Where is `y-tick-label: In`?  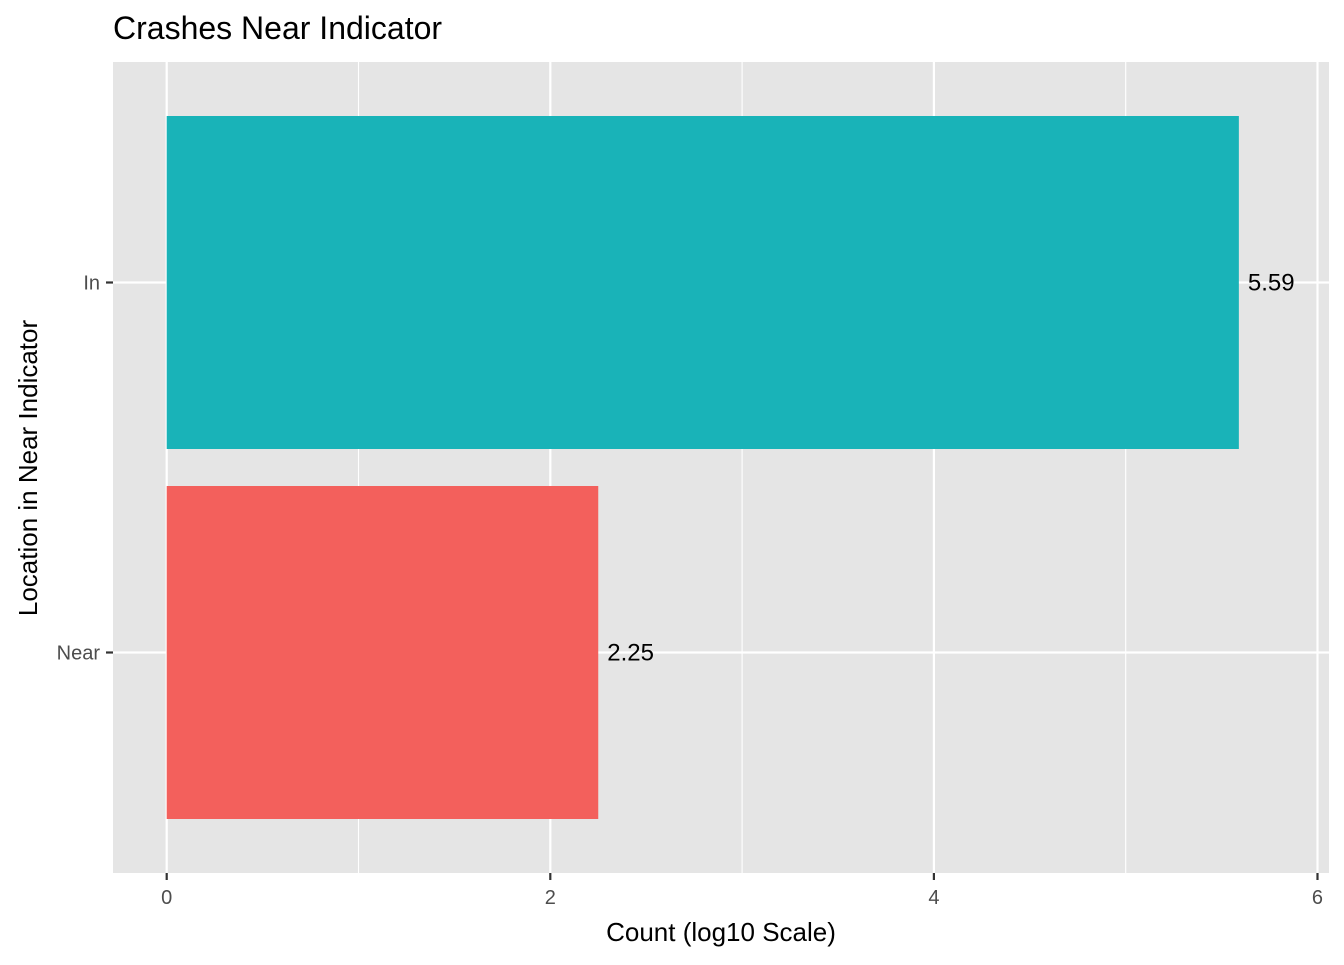
y-tick-label: In is located at coordinates (91, 284).